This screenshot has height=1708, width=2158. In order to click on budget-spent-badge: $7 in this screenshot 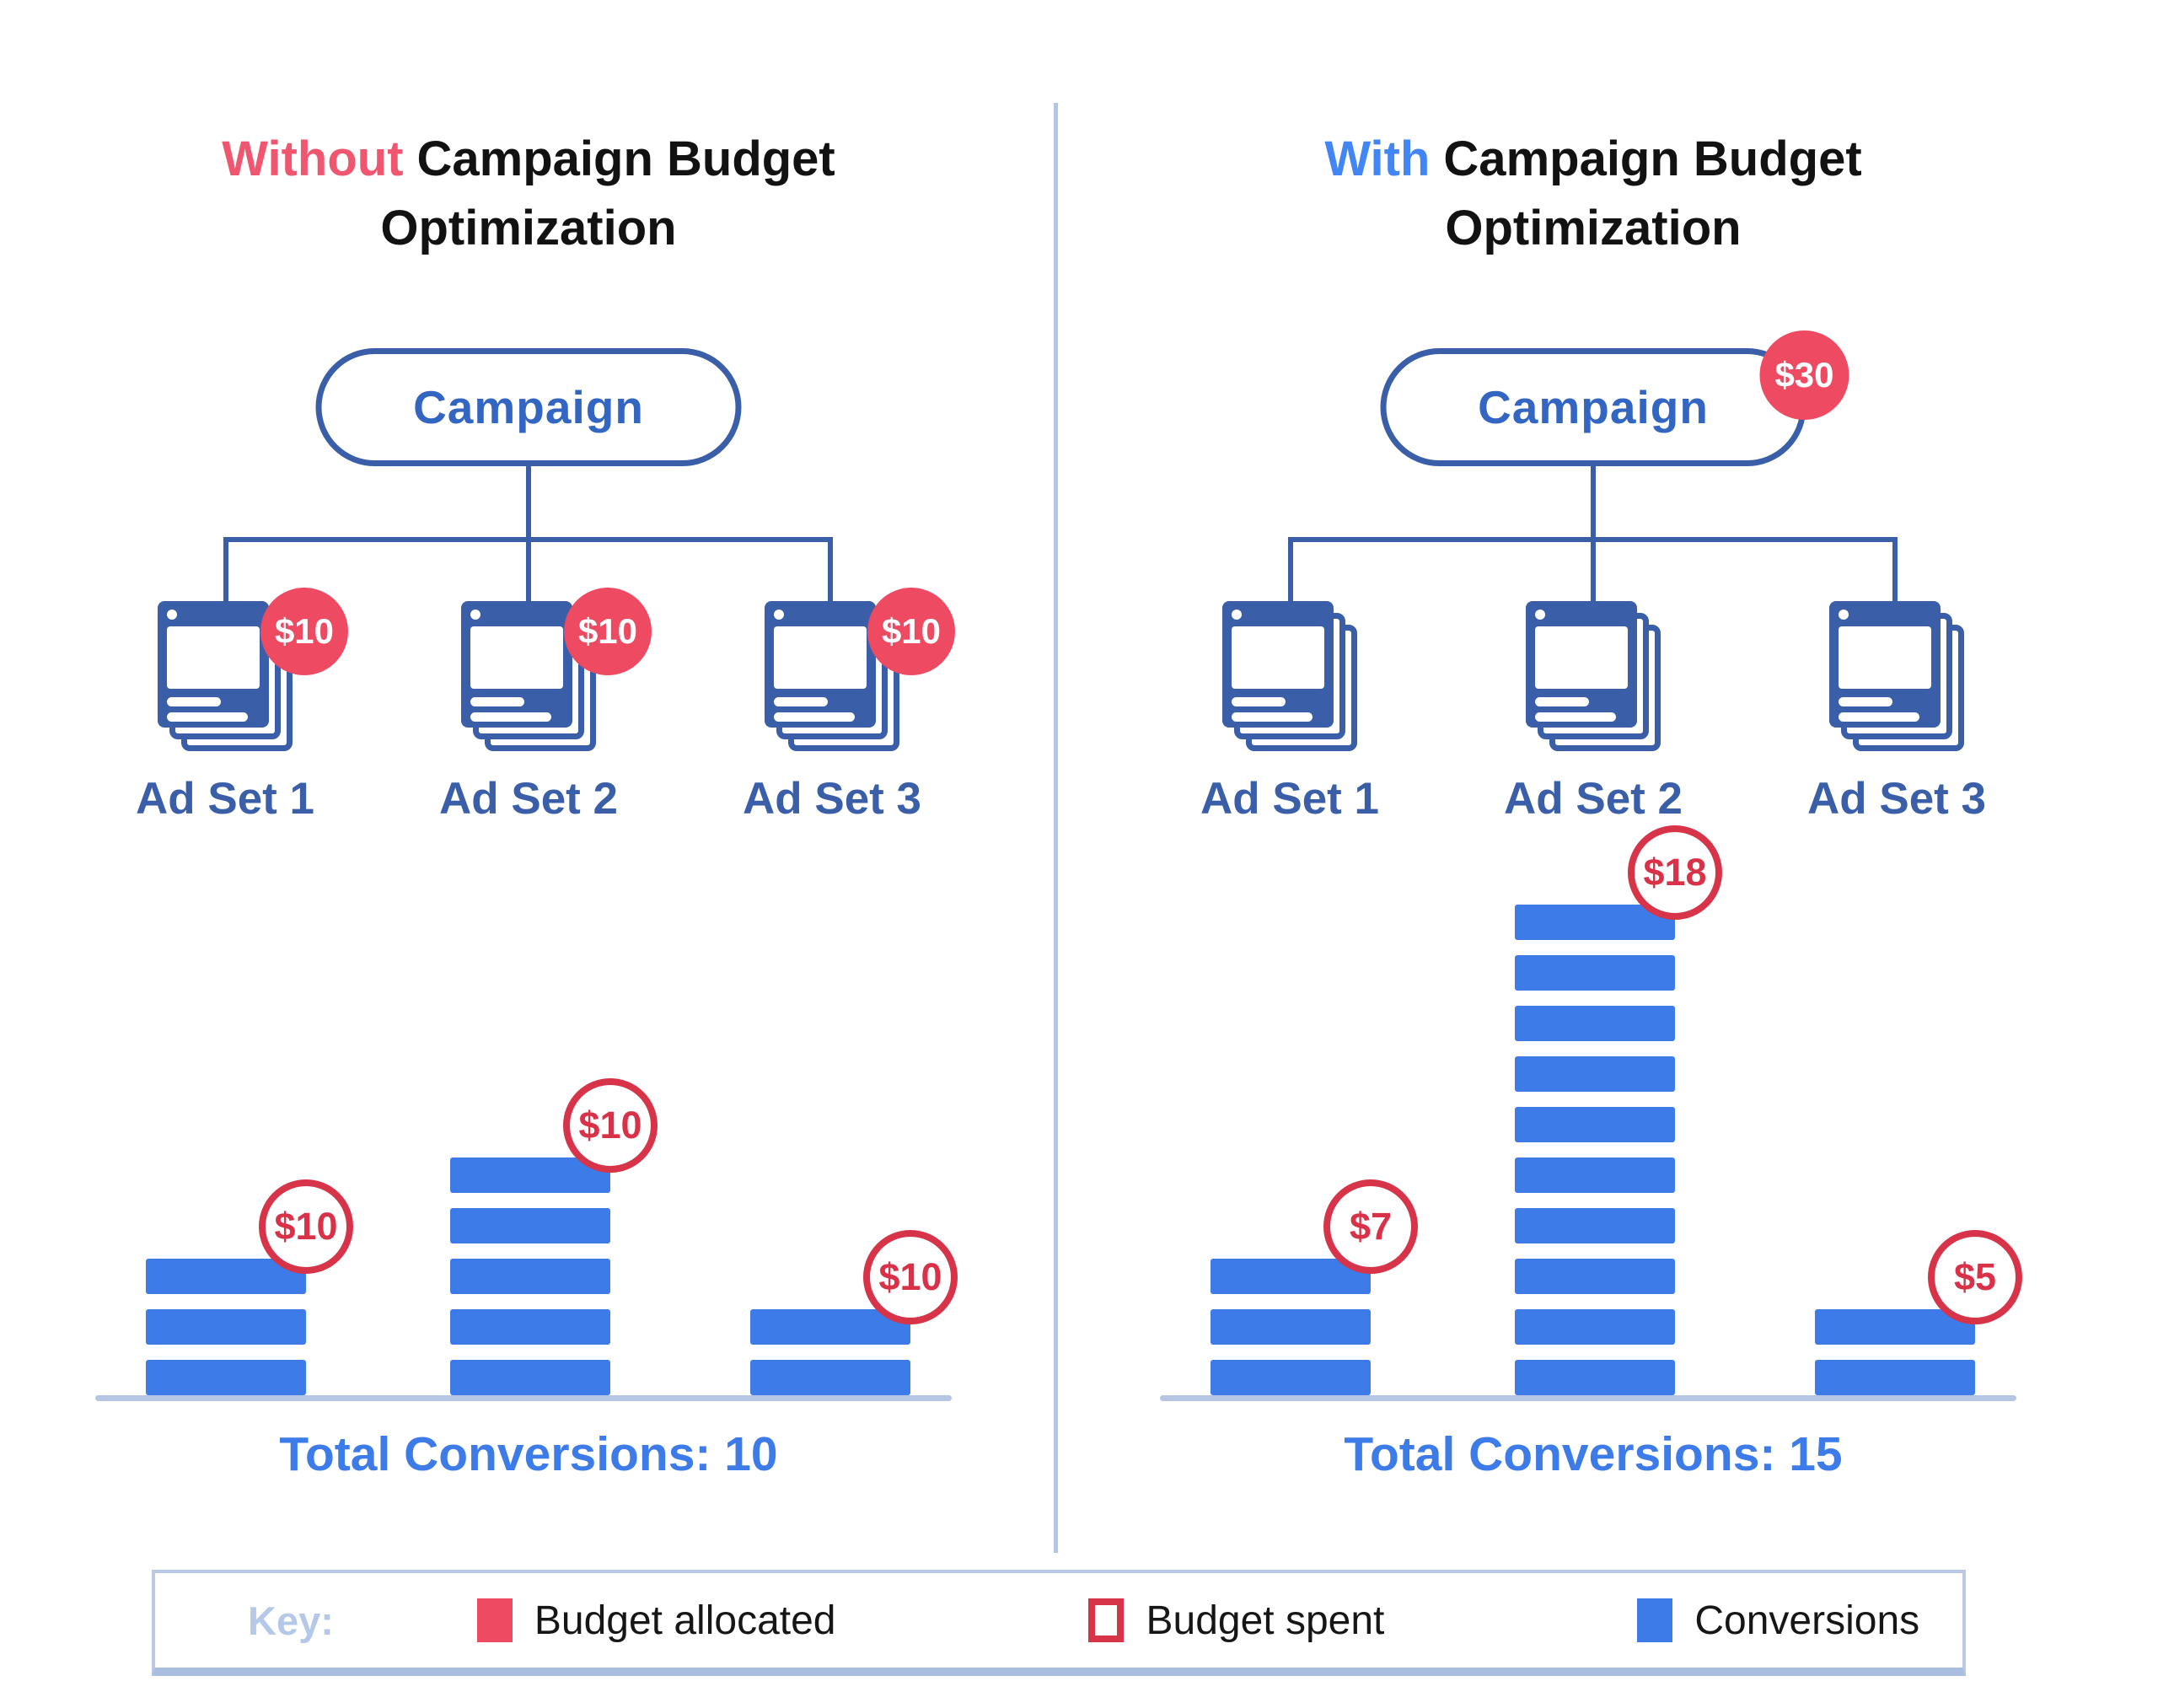, I will do `click(1370, 1226)`.